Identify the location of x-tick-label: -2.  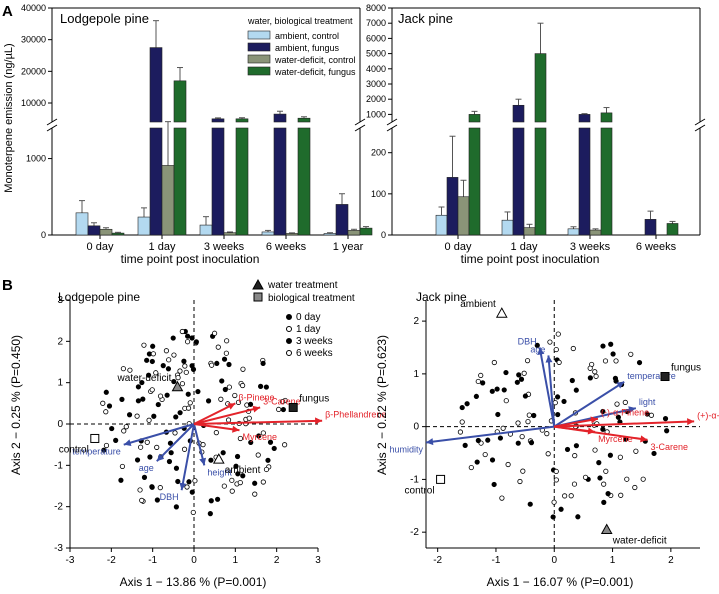
(437, 560).